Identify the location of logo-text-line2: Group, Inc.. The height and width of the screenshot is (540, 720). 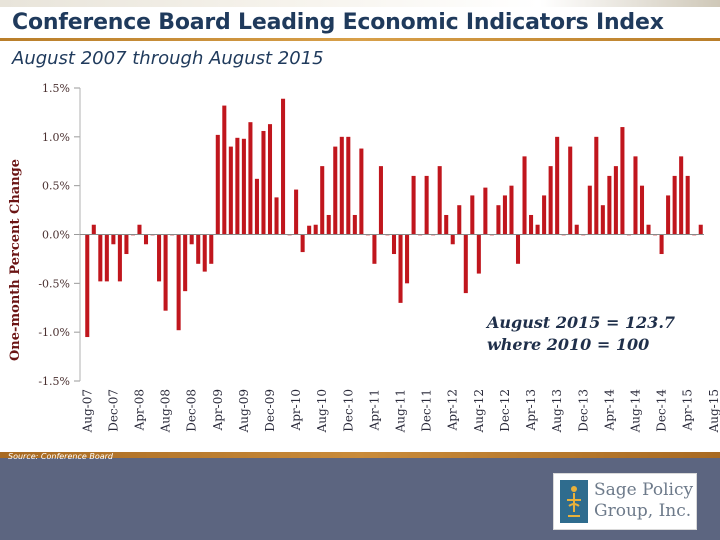
(643, 511).